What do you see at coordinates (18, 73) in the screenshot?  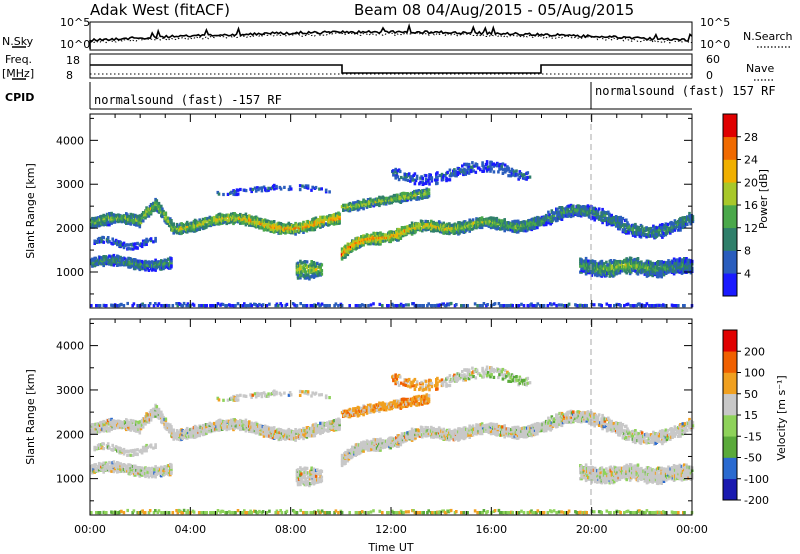 I see `freq-label-bottom: [MHz]` at bounding box center [18, 73].